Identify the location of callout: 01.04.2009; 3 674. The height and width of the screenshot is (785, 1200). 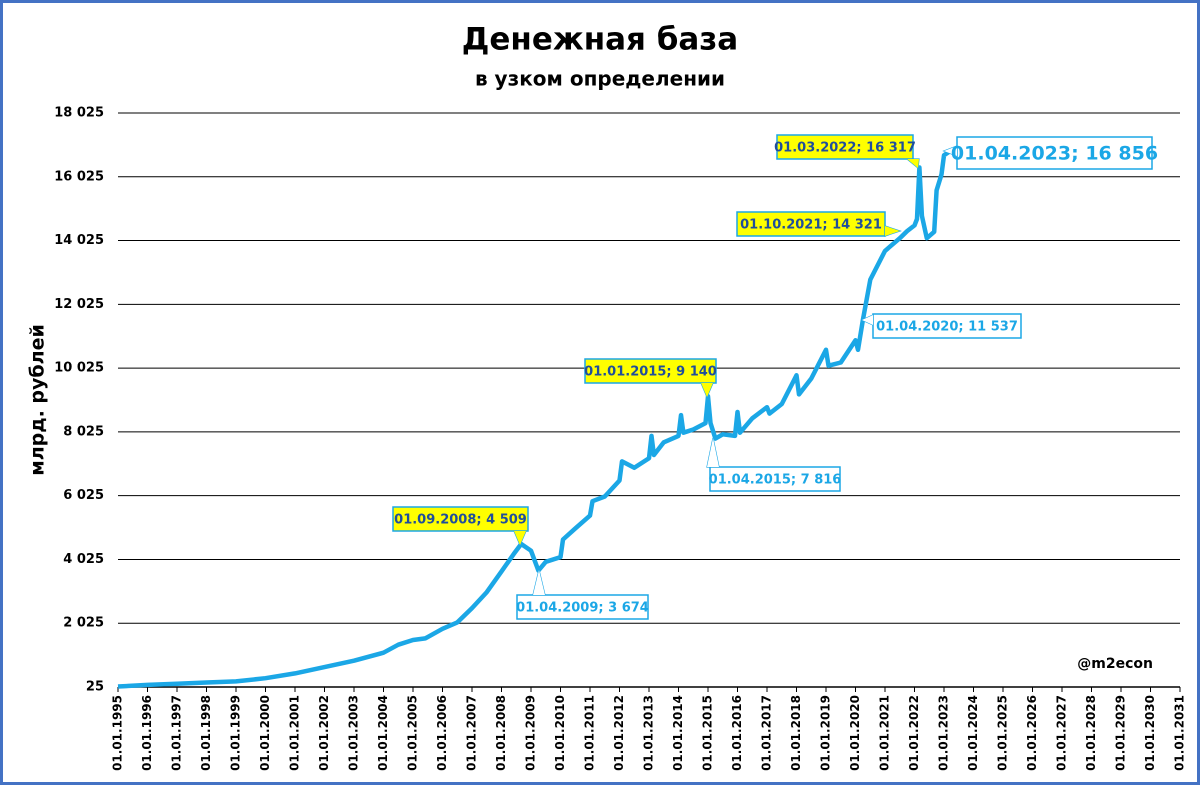
(582, 594).